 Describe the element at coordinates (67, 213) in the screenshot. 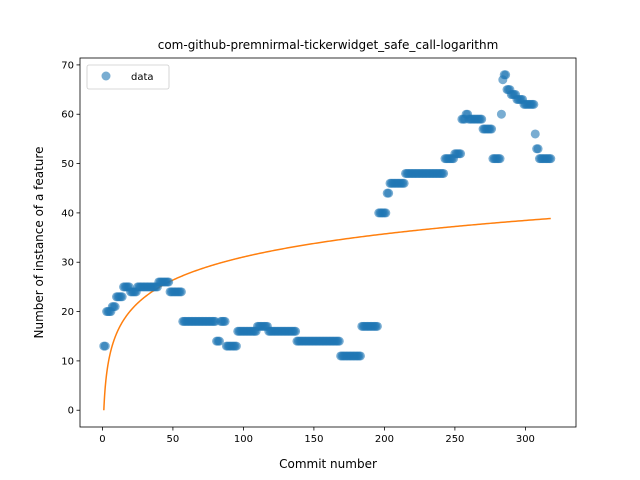

I see `y-tick-label: 40` at that location.